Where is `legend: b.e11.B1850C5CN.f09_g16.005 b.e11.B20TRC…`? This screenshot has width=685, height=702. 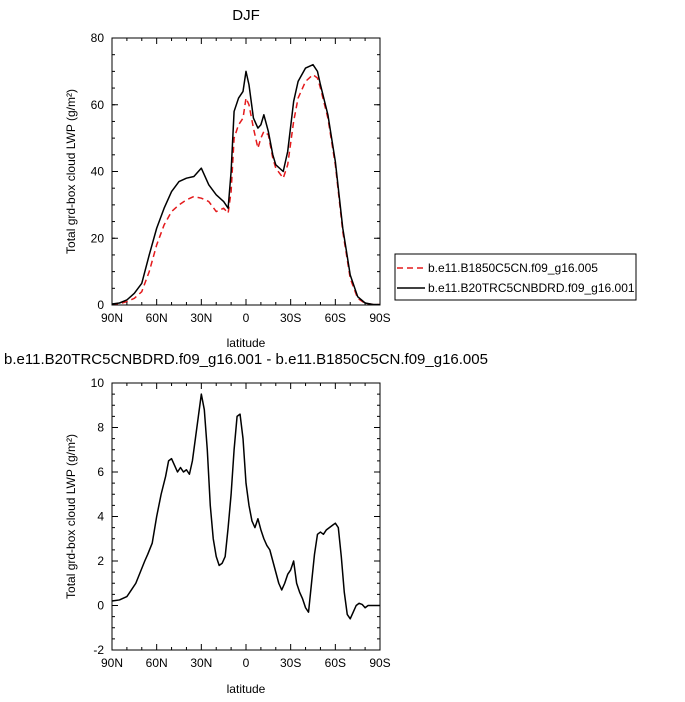
legend: b.e11.B1850C5CN.f09_g16.005 b.e11.B20TRC… is located at coordinates (515, 277).